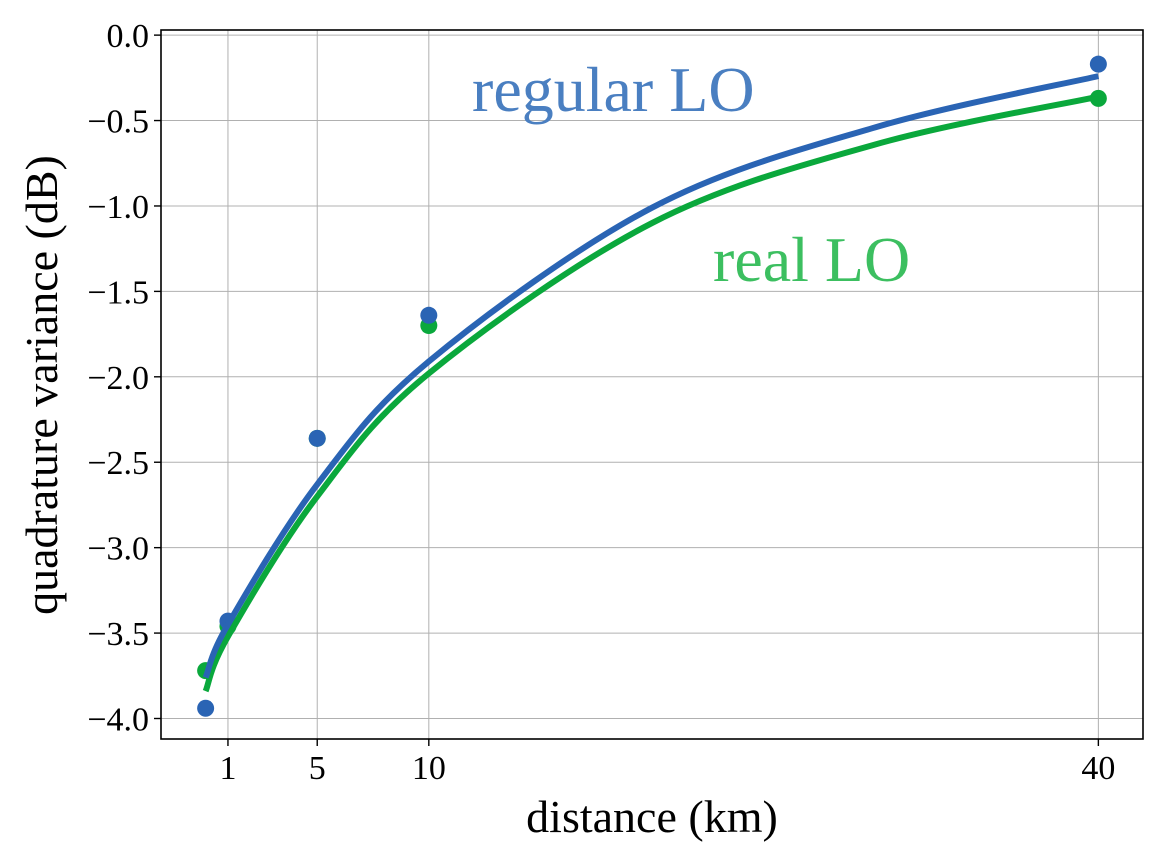 The image size is (1168, 861). What do you see at coordinates (118, 549) in the screenshot?
I see `y-tick-label: −3.0` at bounding box center [118, 549].